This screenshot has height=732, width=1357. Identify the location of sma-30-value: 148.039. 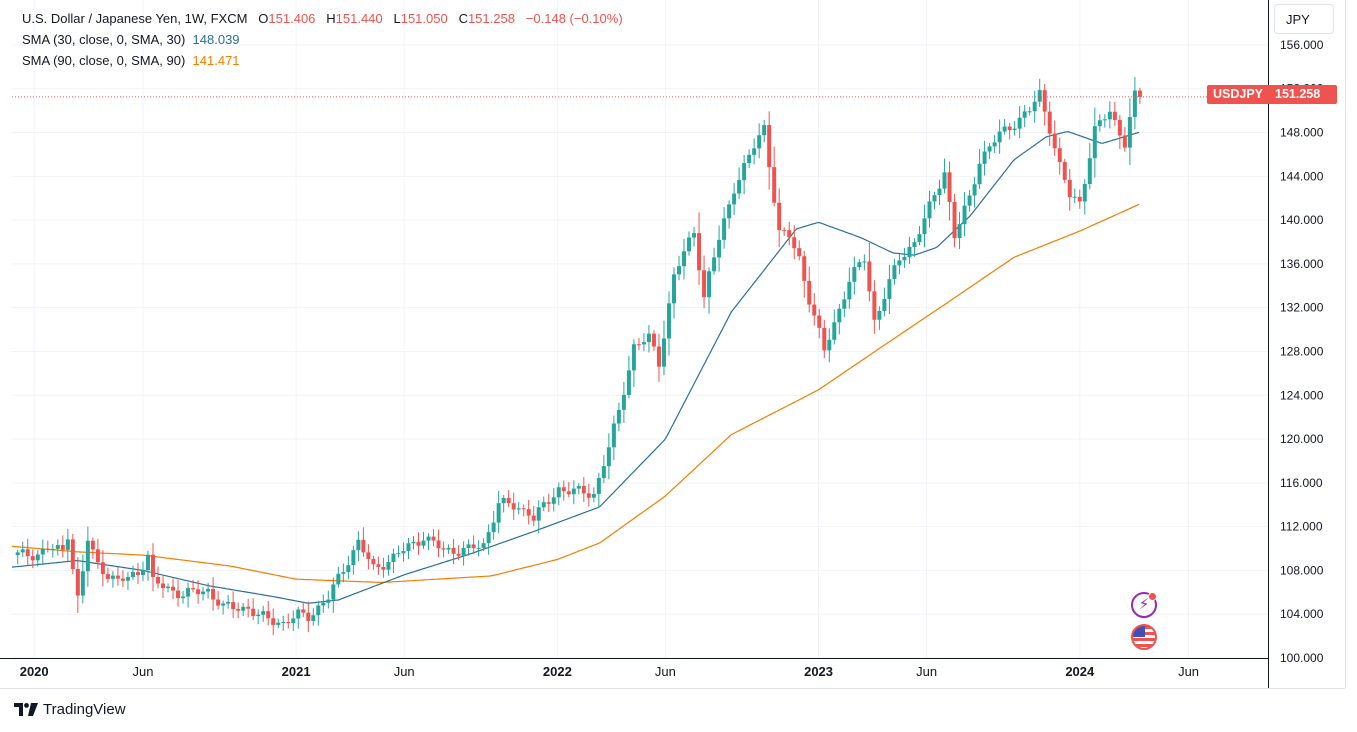
(216, 39).